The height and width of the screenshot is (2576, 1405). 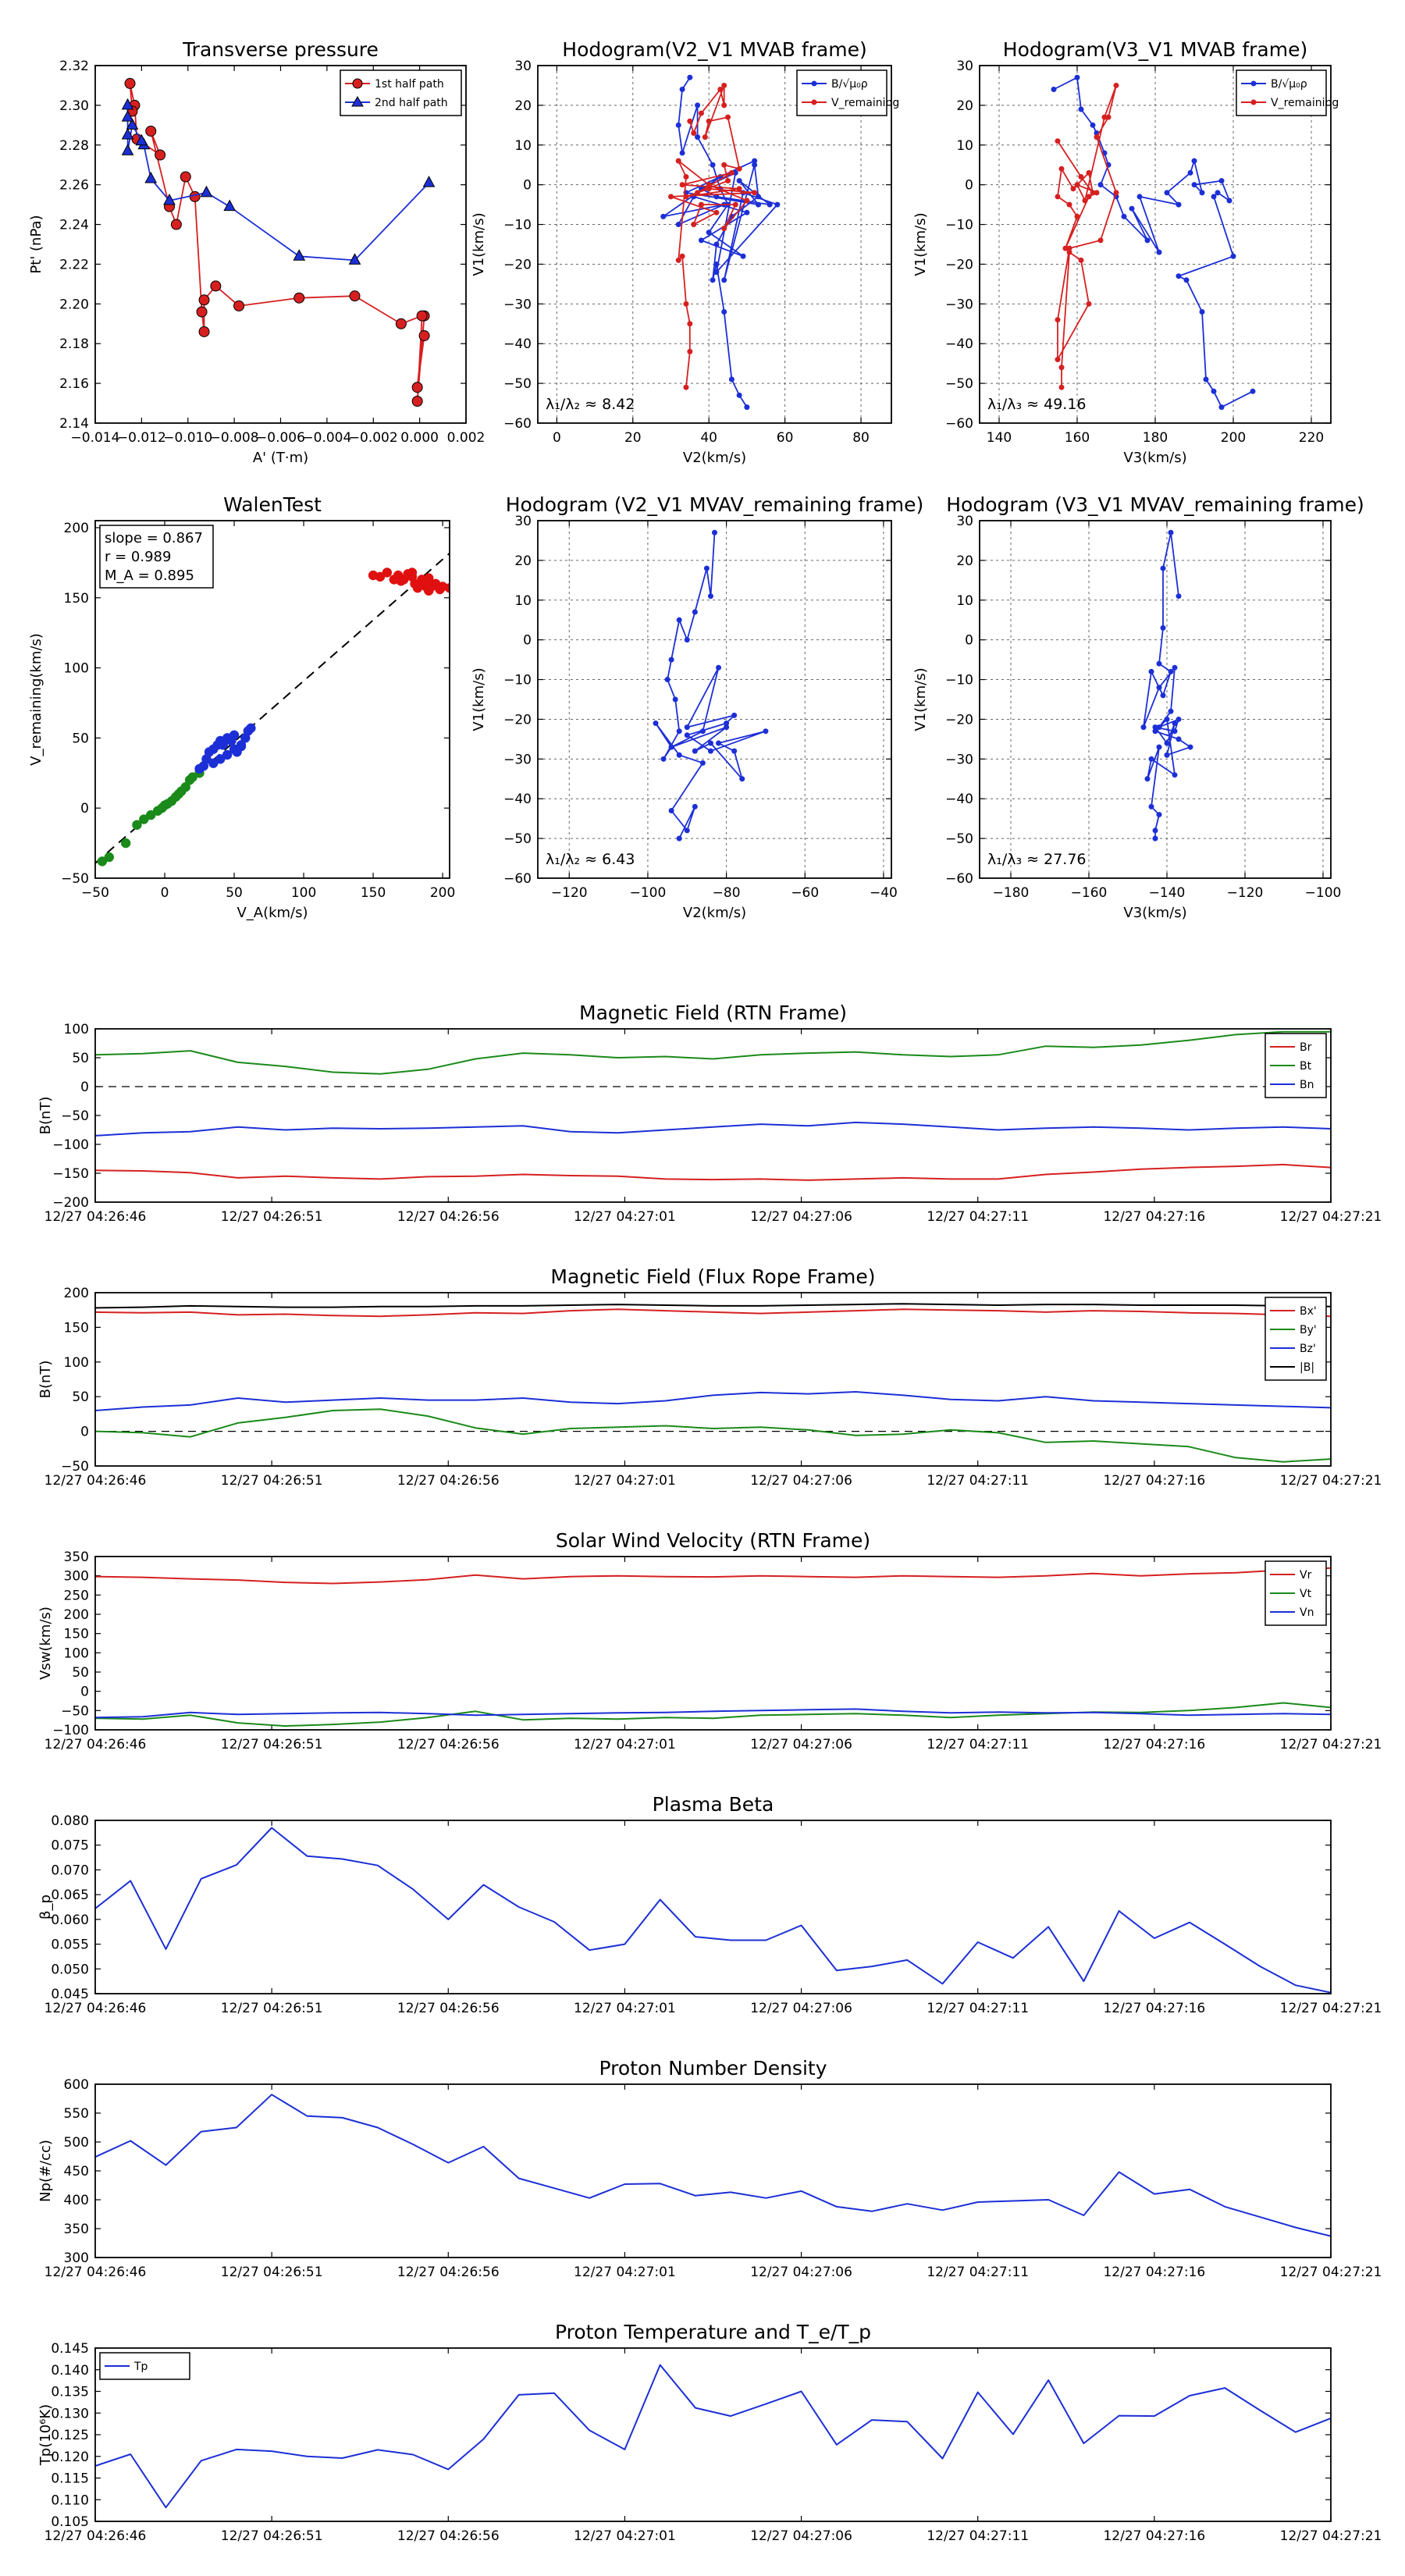 What do you see at coordinates (304, 893) in the screenshot?
I see `x-tick-label: 100` at bounding box center [304, 893].